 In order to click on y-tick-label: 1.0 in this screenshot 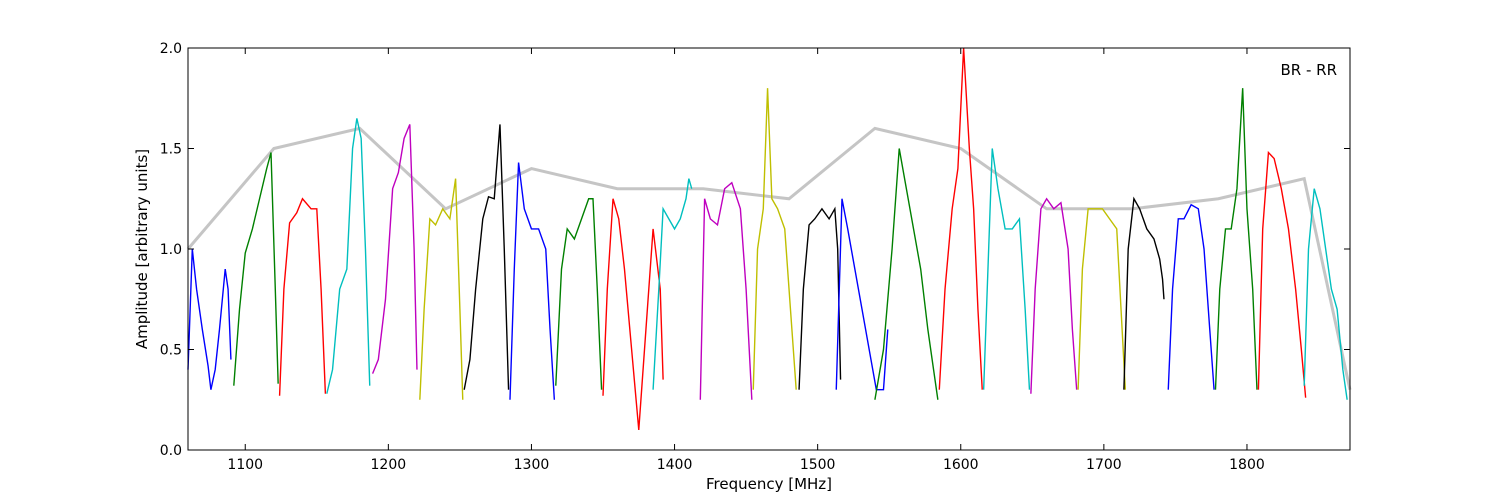, I will do `click(171, 250)`.